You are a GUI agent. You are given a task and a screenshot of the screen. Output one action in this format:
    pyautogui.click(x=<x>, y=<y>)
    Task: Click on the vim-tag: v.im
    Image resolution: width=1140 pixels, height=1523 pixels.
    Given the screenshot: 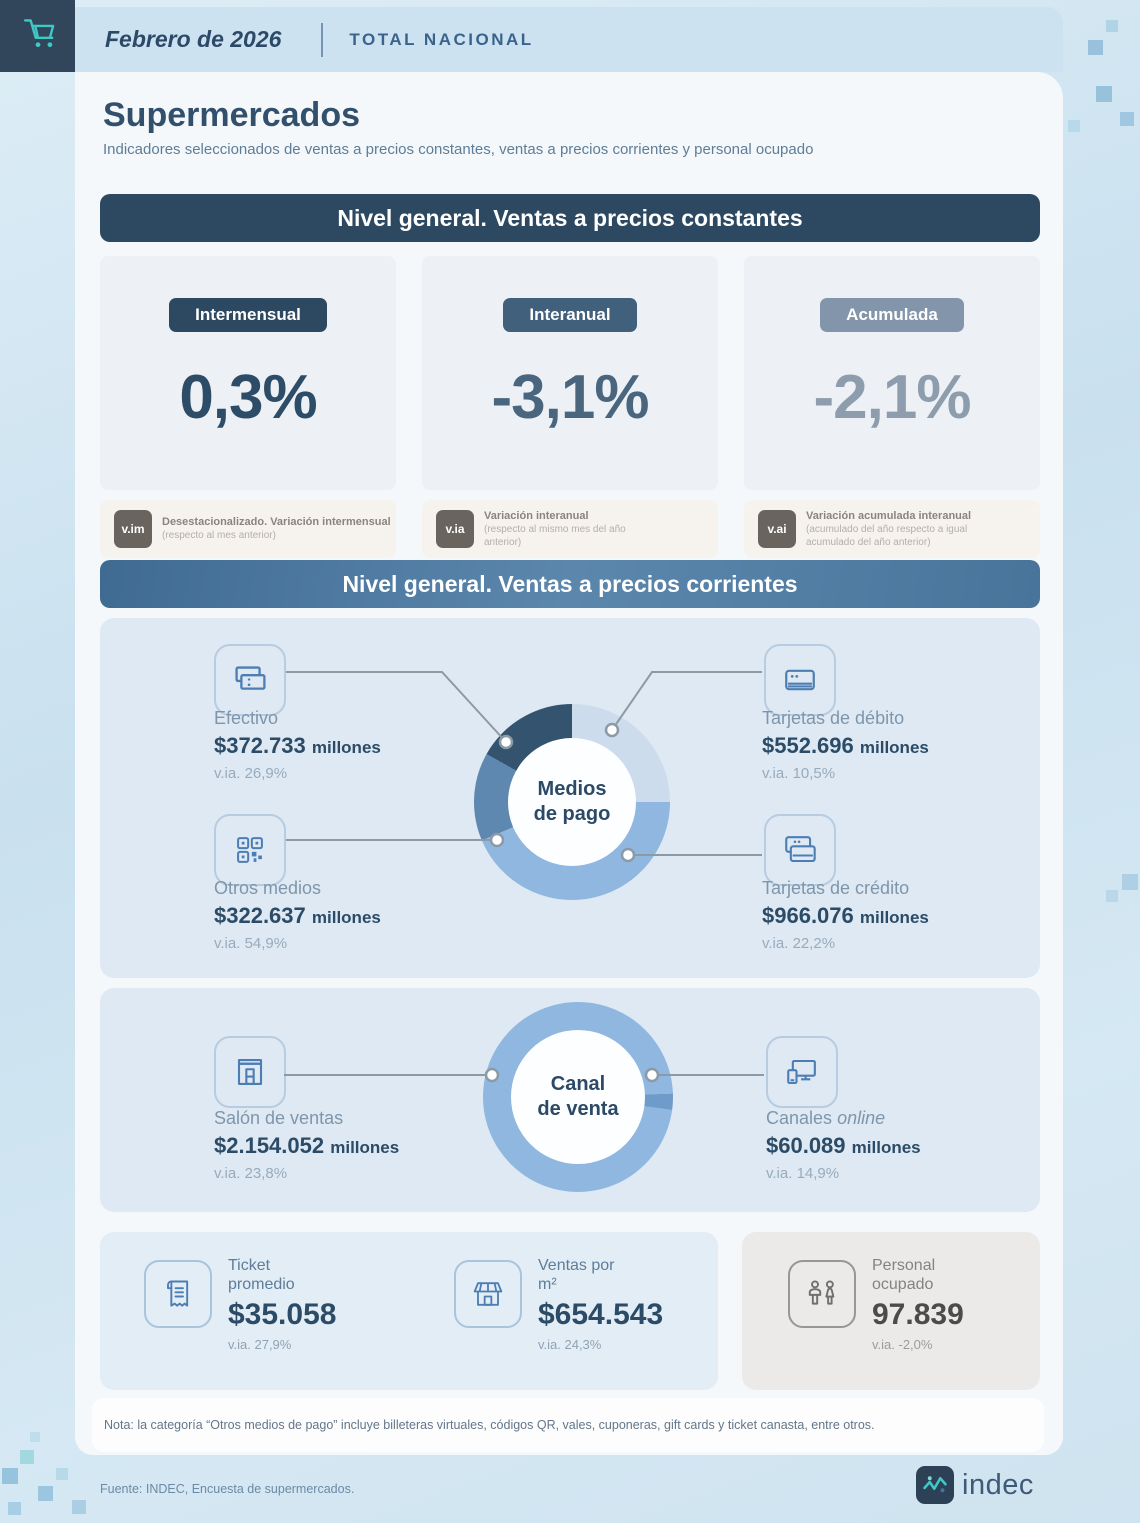 What is the action you would take?
    pyautogui.click(x=133, y=529)
    